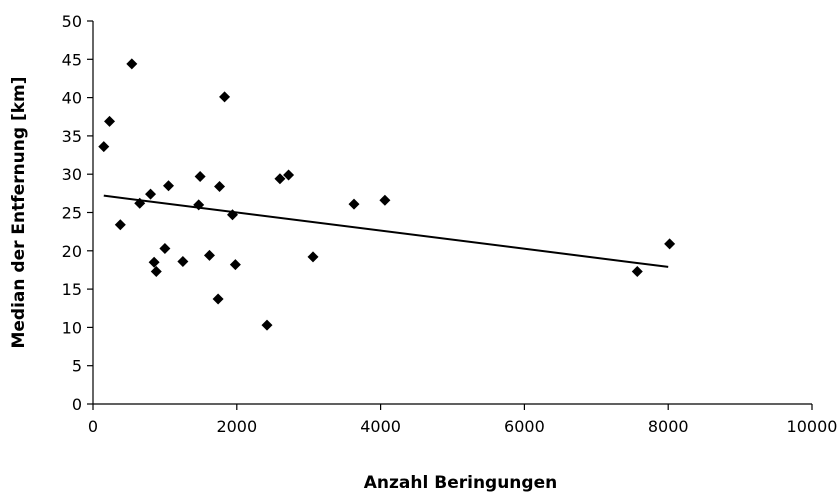  What do you see at coordinates (19, 212) in the screenshot?
I see `y-axis-title: Median der Entfernung [km]` at bounding box center [19, 212].